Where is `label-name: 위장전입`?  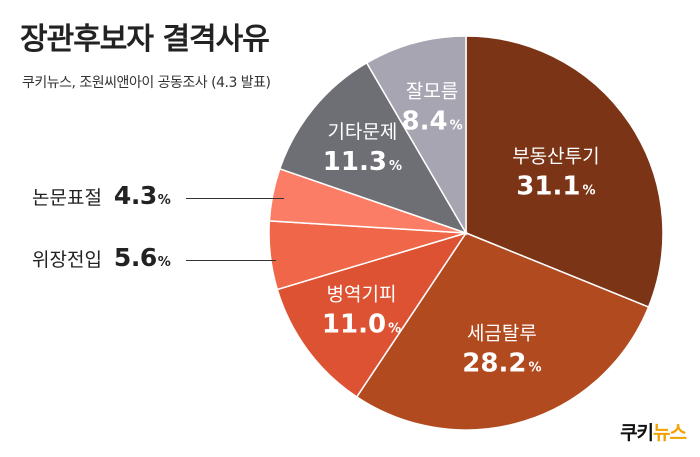
label-name: 위장전입 is located at coordinates (67, 260).